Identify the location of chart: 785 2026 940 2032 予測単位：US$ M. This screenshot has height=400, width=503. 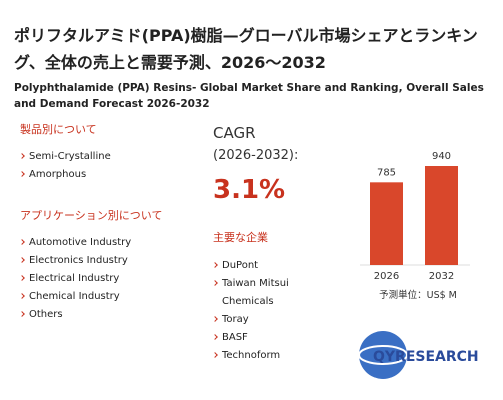
(415, 226).